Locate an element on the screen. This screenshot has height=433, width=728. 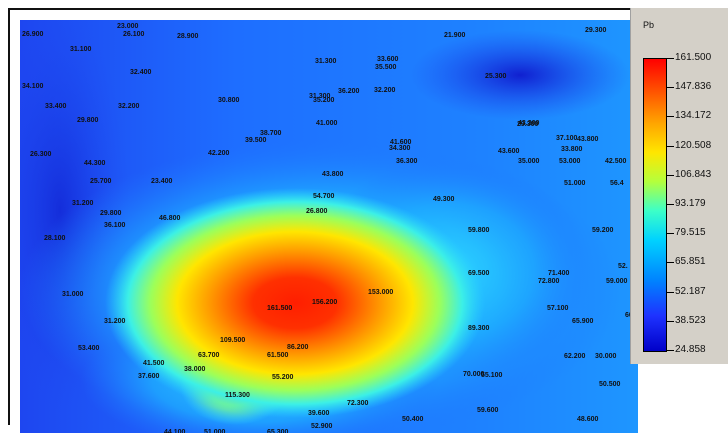
sample-point-label: 153.000 is located at coordinates (380, 292).